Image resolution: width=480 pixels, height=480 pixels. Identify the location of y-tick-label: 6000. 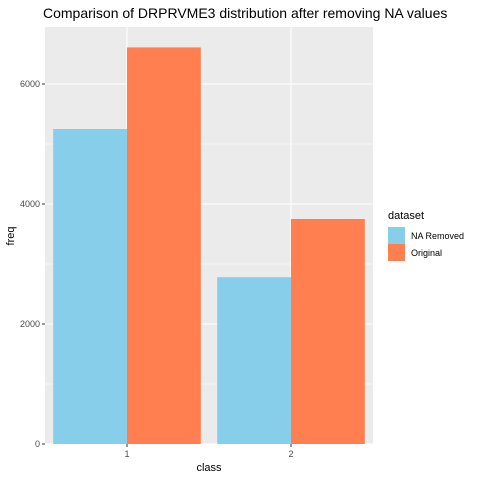
(30, 84).